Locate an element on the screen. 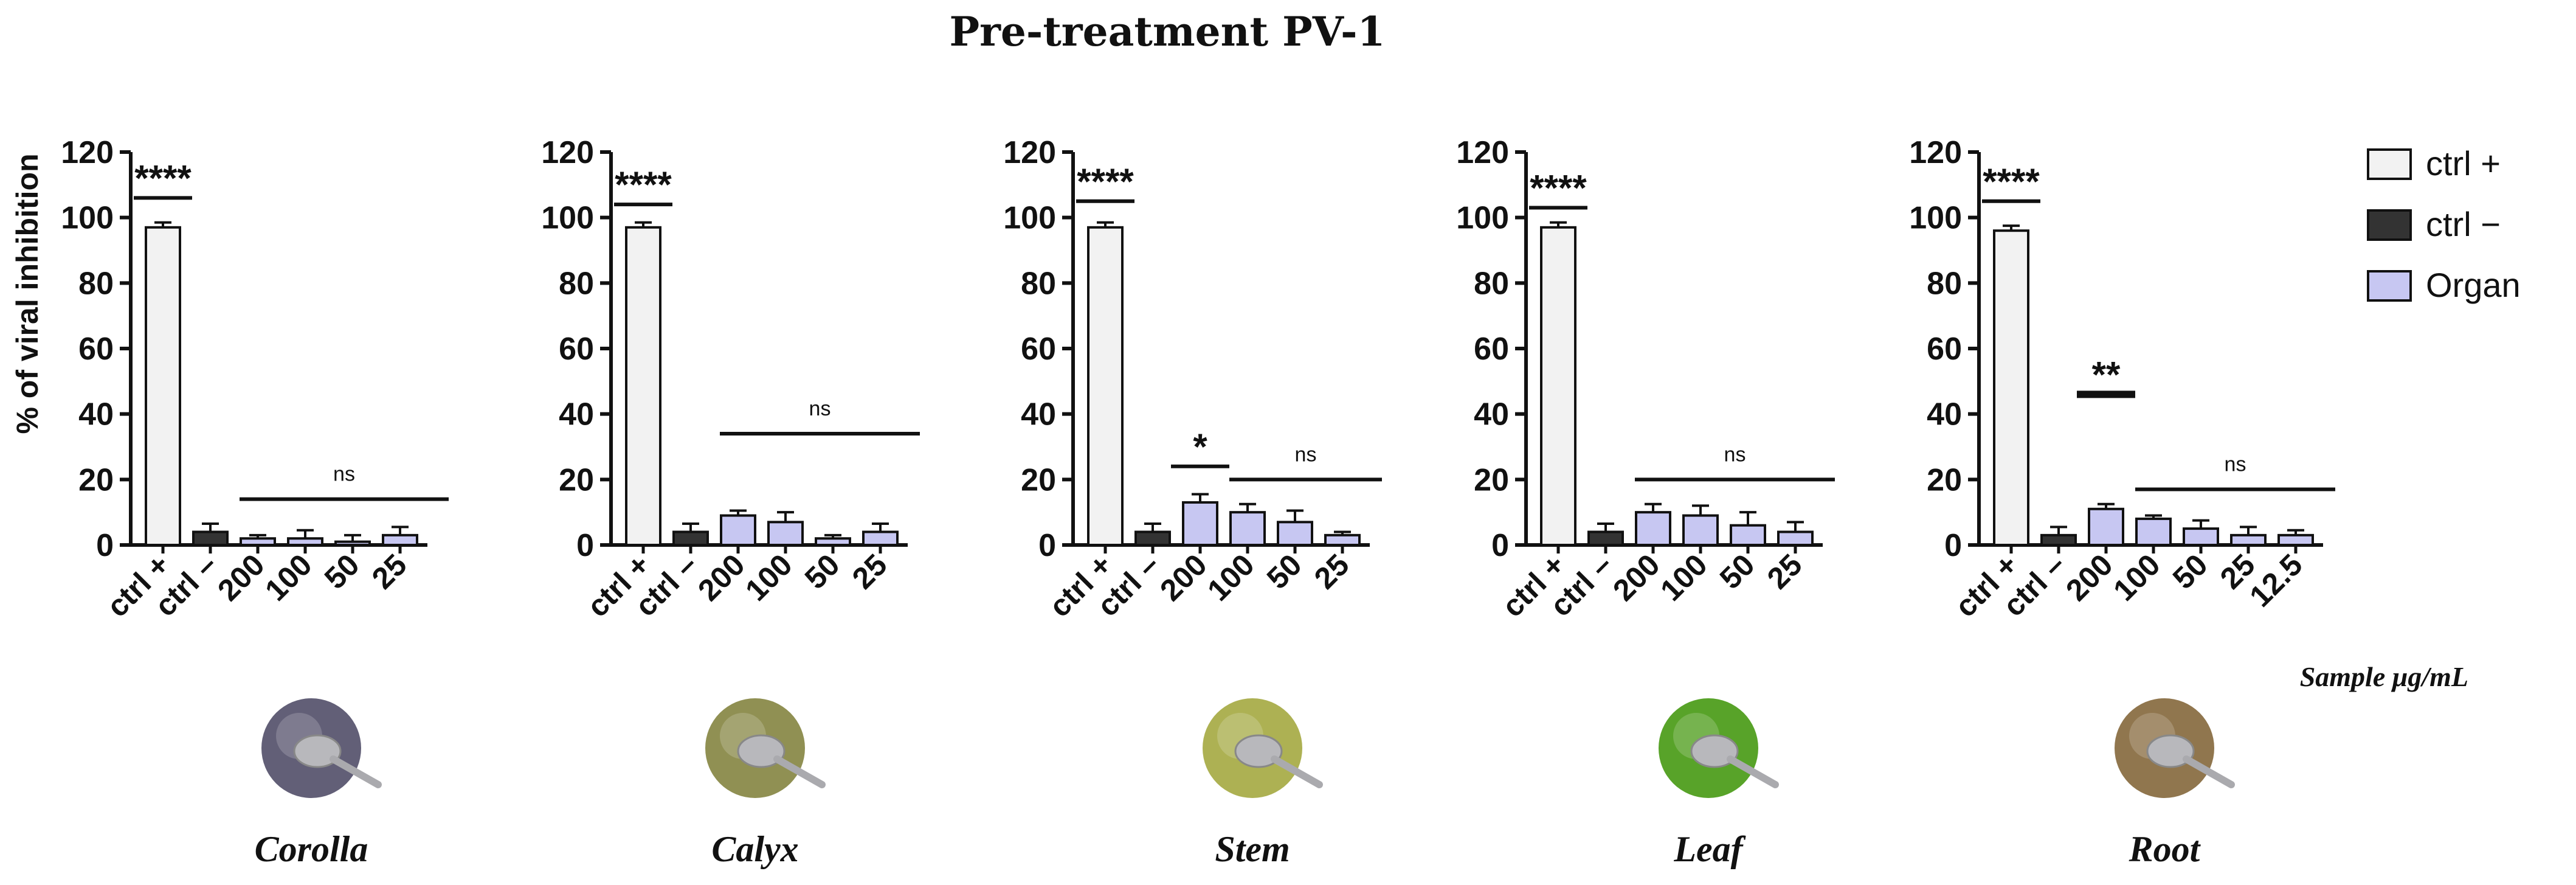 This screenshot has width=2576, height=885. x-tick-label: 12.5 is located at coordinates (2275, 580).